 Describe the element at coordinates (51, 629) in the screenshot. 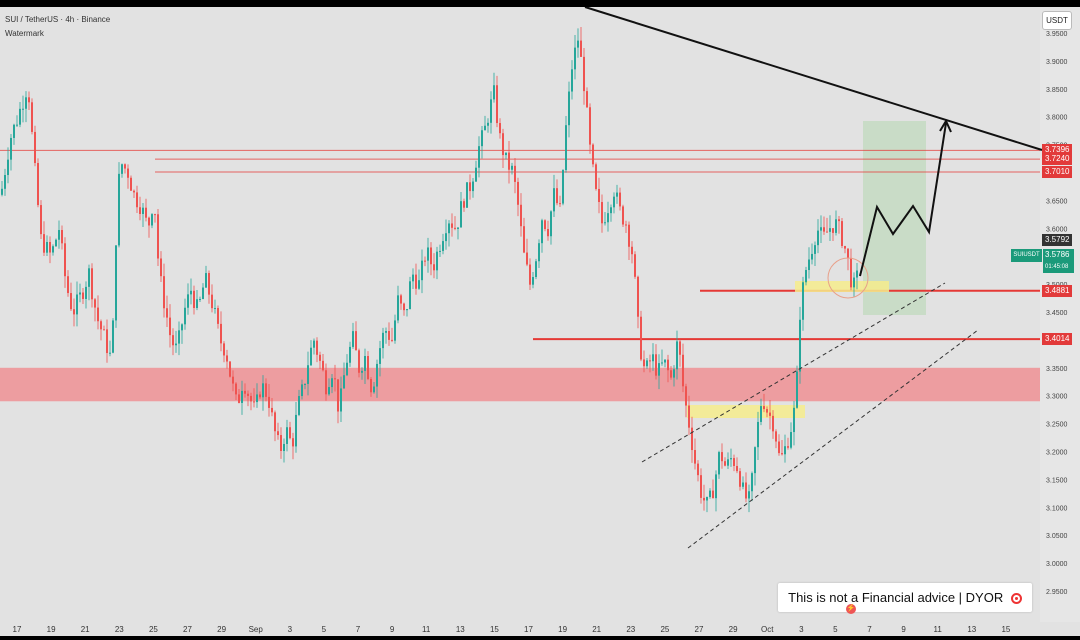

I see `x-tick-label: 19` at that location.